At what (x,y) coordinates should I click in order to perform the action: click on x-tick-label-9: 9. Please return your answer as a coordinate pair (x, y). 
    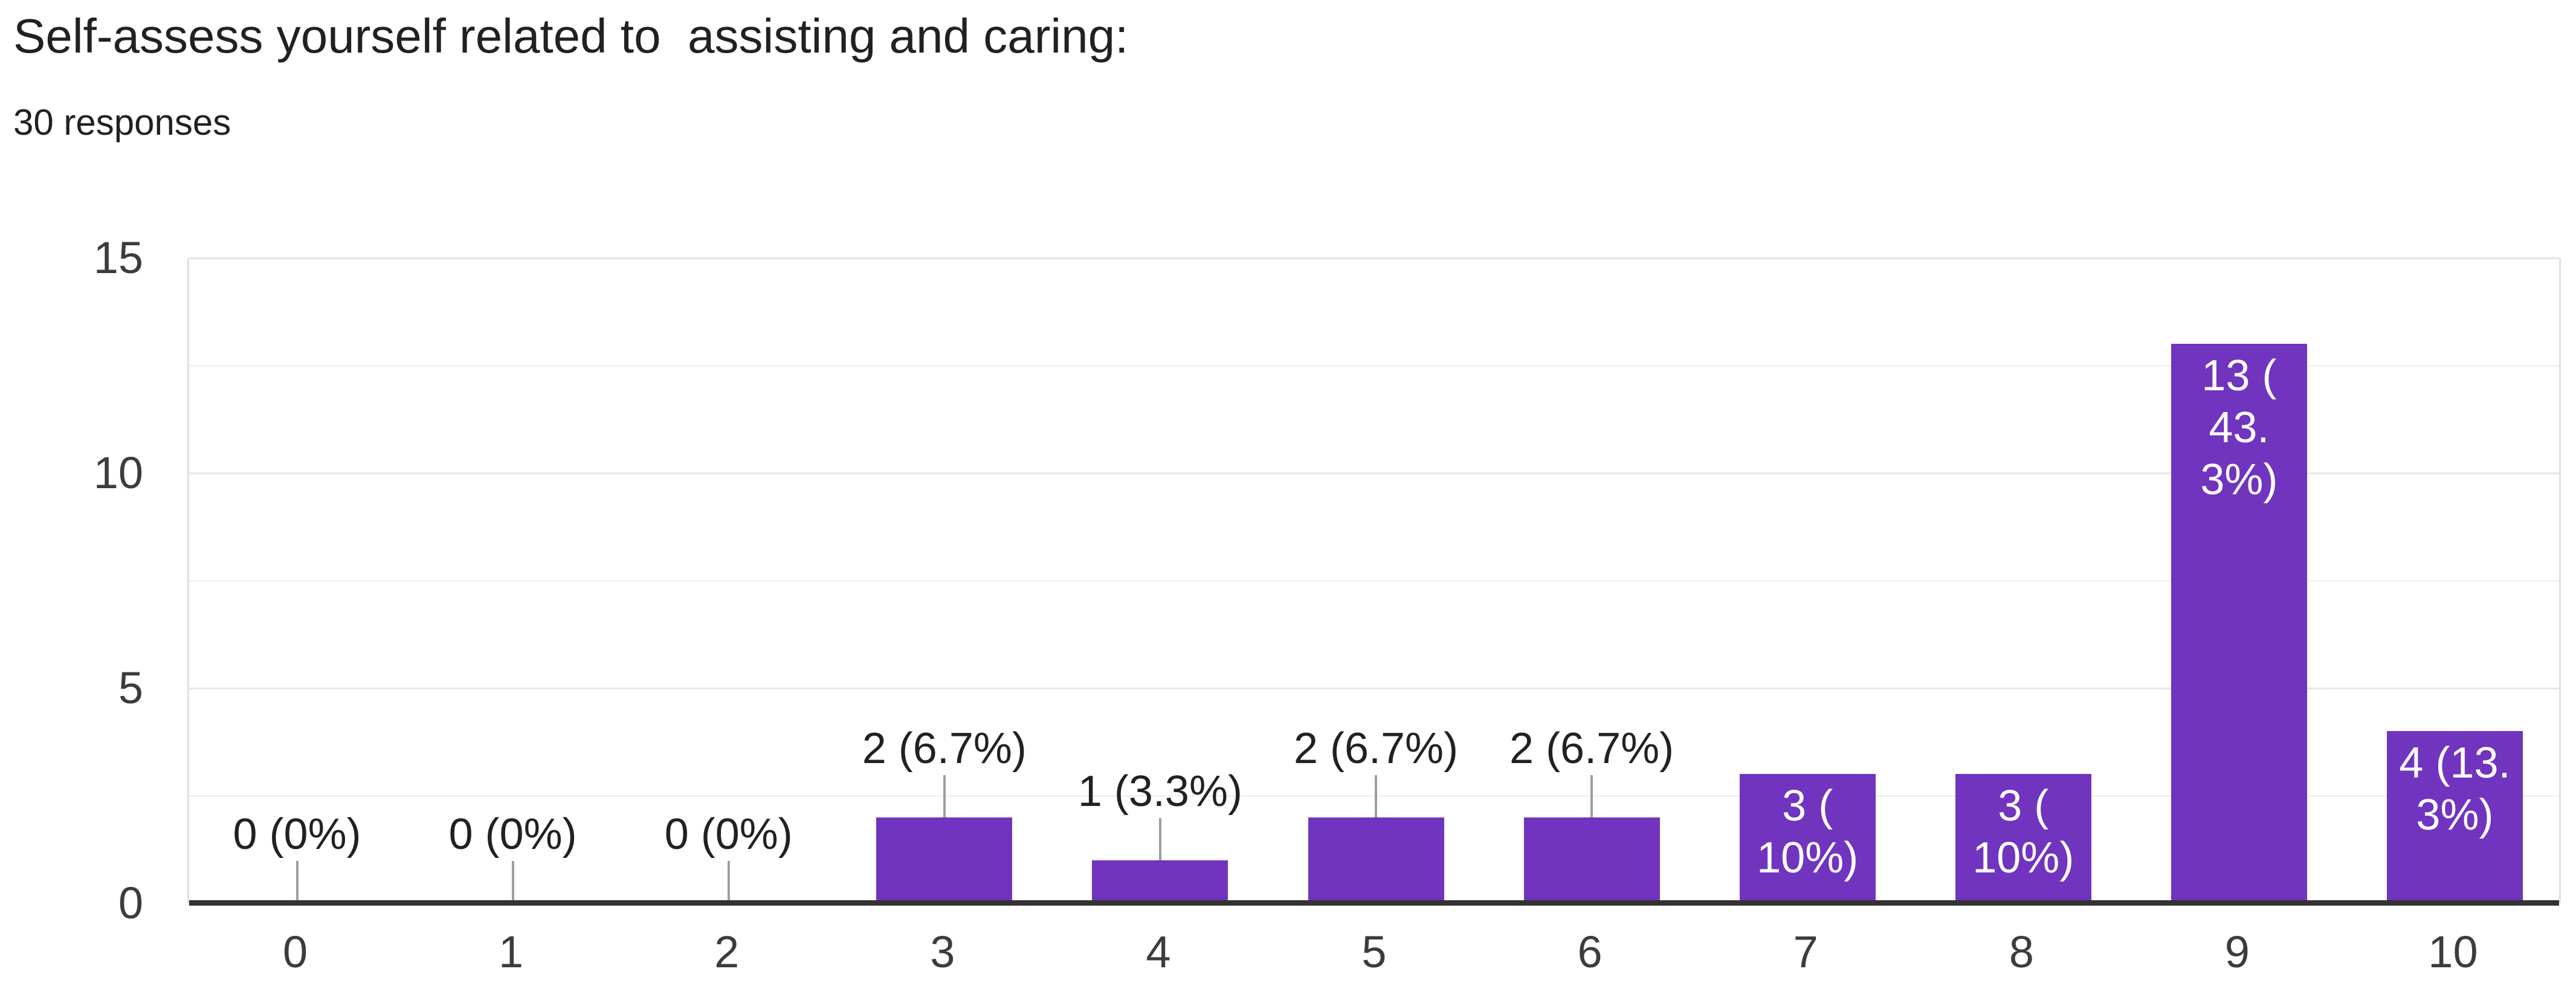
    Looking at the image, I should click on (2237, 952).